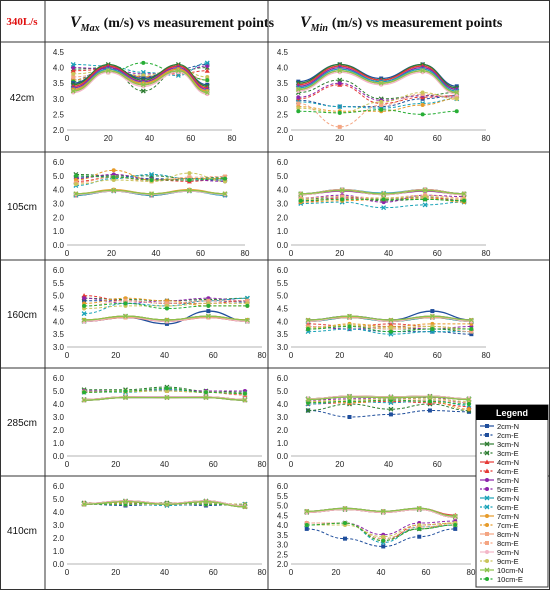  What do you see at coordinates (59, 378) in the screenshot?
I see `285cm-vmax-ytick-label: 6.0` at bounding box center [59, 378].